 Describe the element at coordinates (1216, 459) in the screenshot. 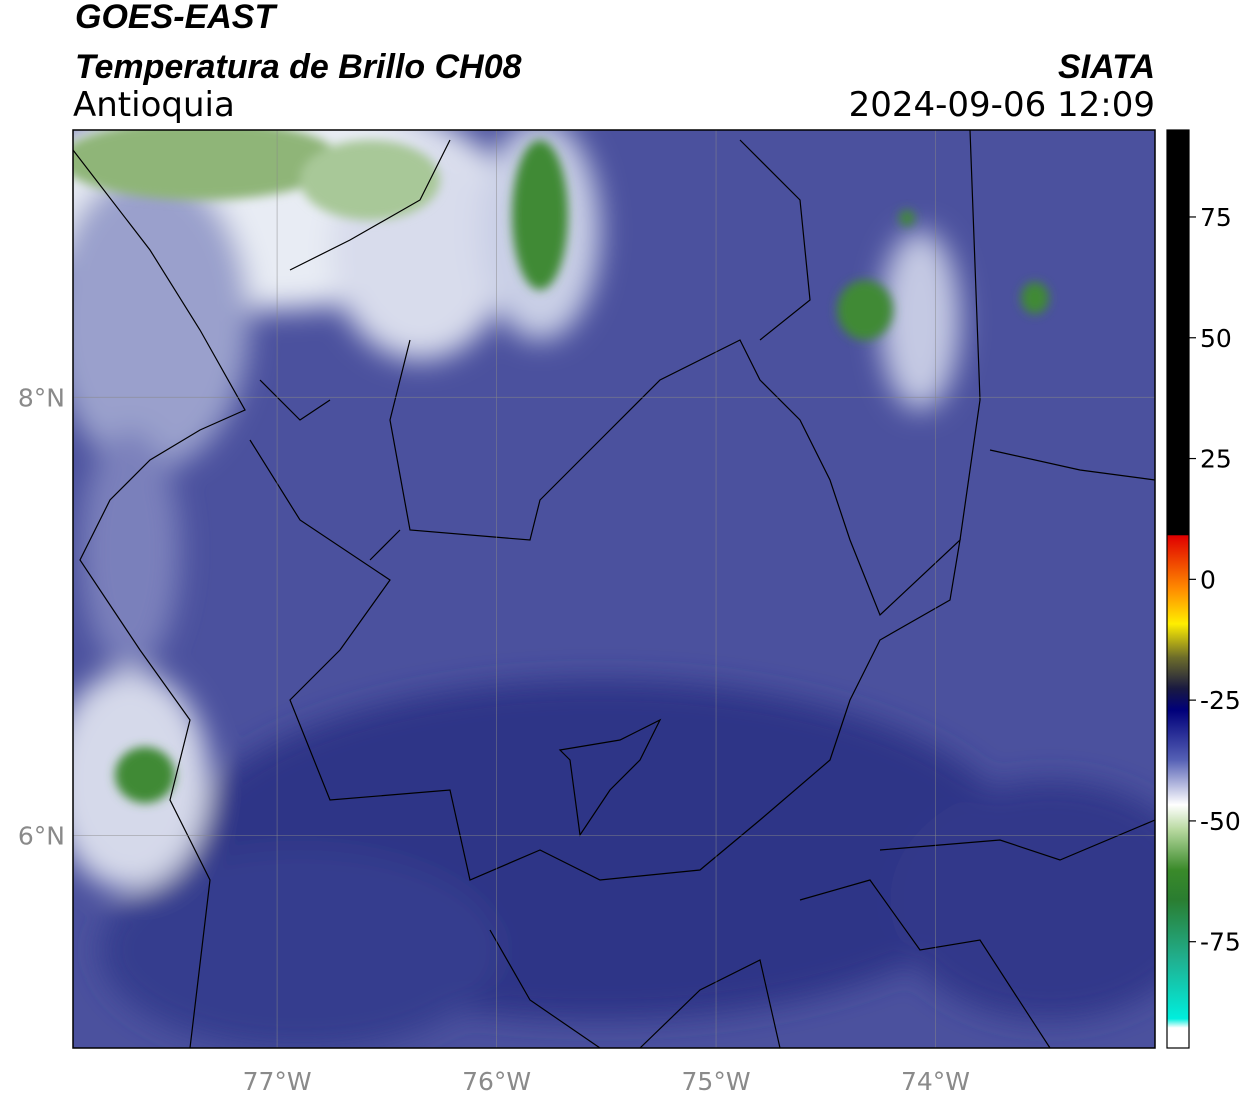

I see `colorbar-tick-label: 25` at that location.